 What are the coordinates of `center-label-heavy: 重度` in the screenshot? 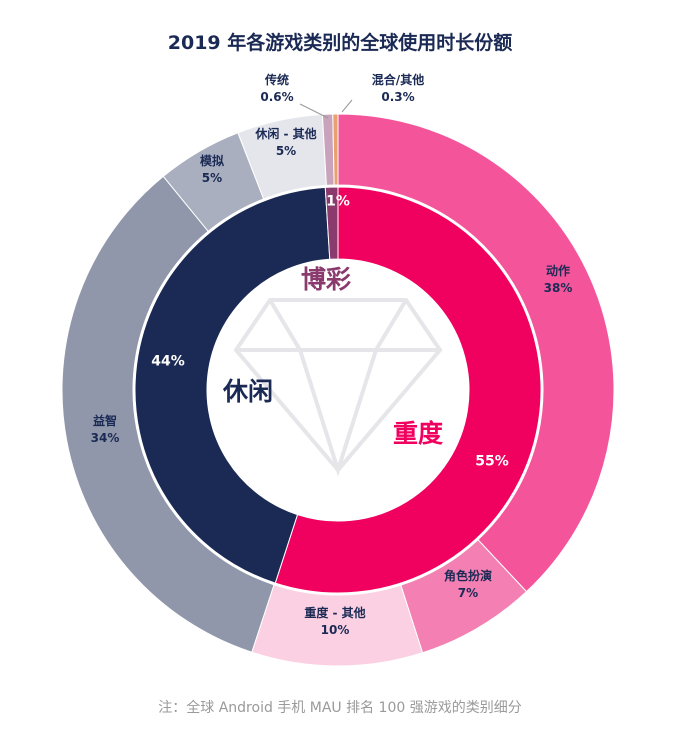 It's located at (418, 433).